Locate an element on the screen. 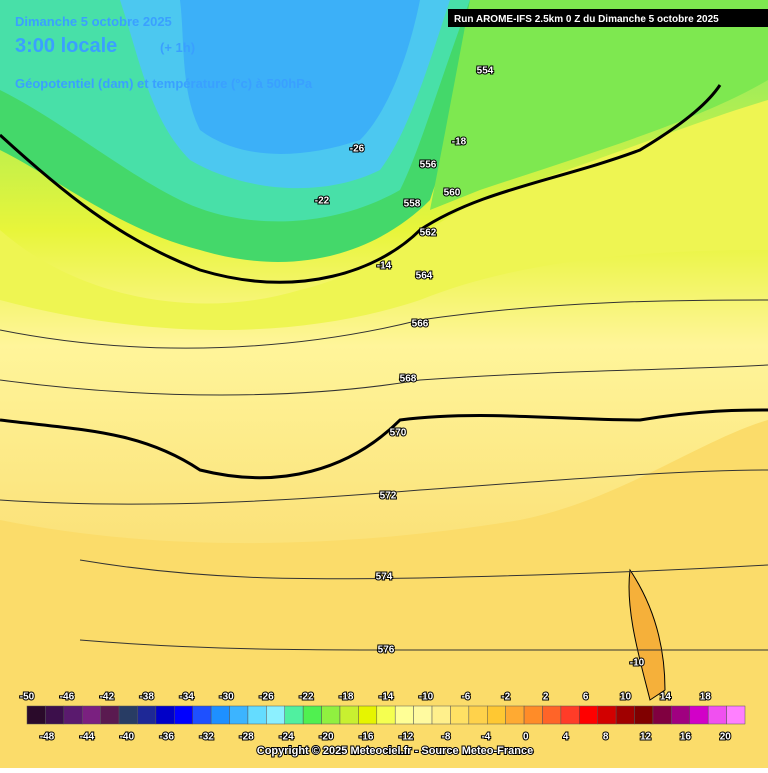 Image resolution: width=768 pixels, height=773 pixels. contour-label: -14 is located at coordinates (384, 266).